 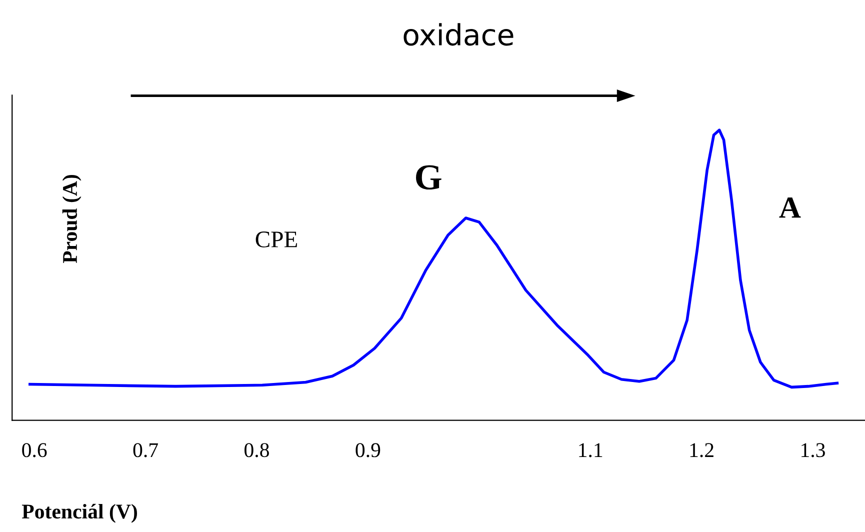 I want to click on x-axis-title: Potenciál (V), so click(x=79, y=513).